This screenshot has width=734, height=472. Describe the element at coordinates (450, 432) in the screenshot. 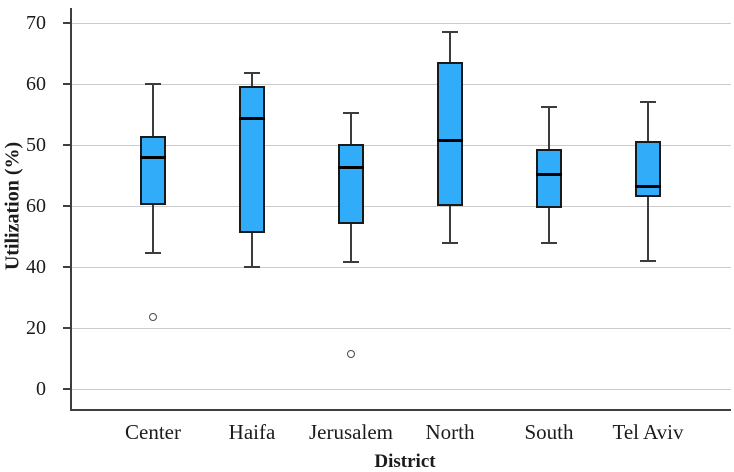

I see `x-category-label: North` at that location.